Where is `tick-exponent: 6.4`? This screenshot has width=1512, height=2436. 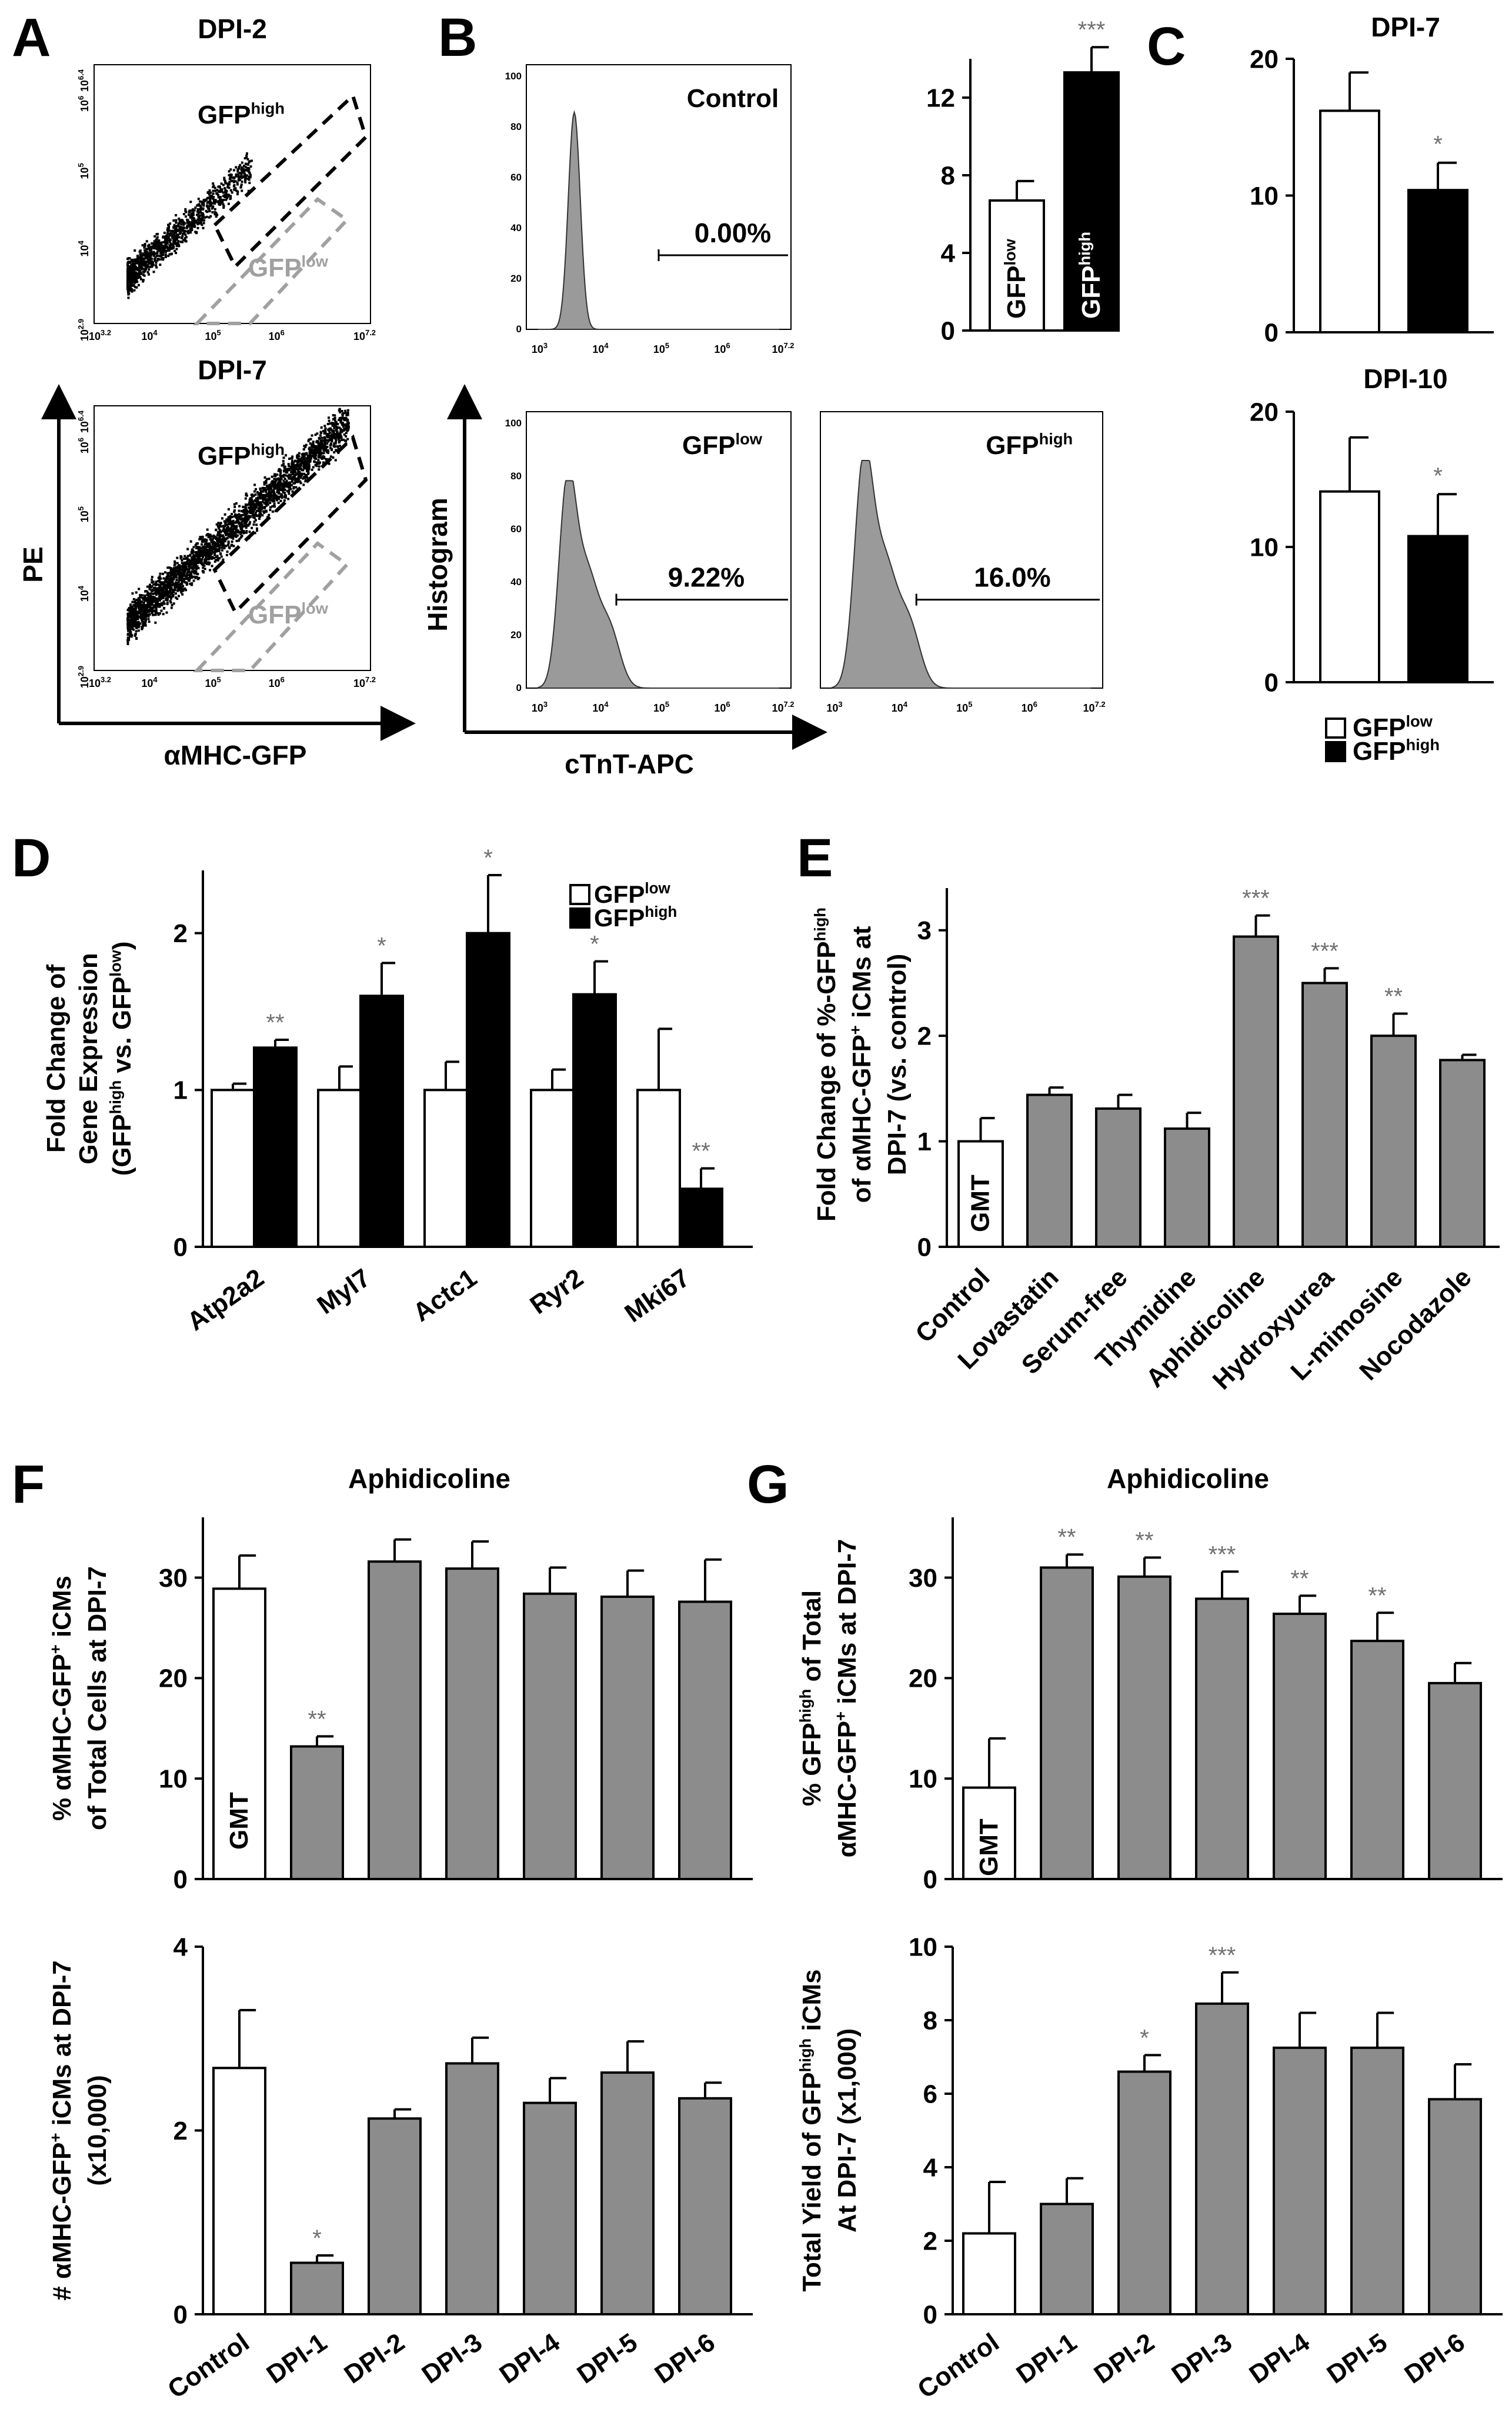 tick-exponent: 6.4 is located at coordinates (80, 74).